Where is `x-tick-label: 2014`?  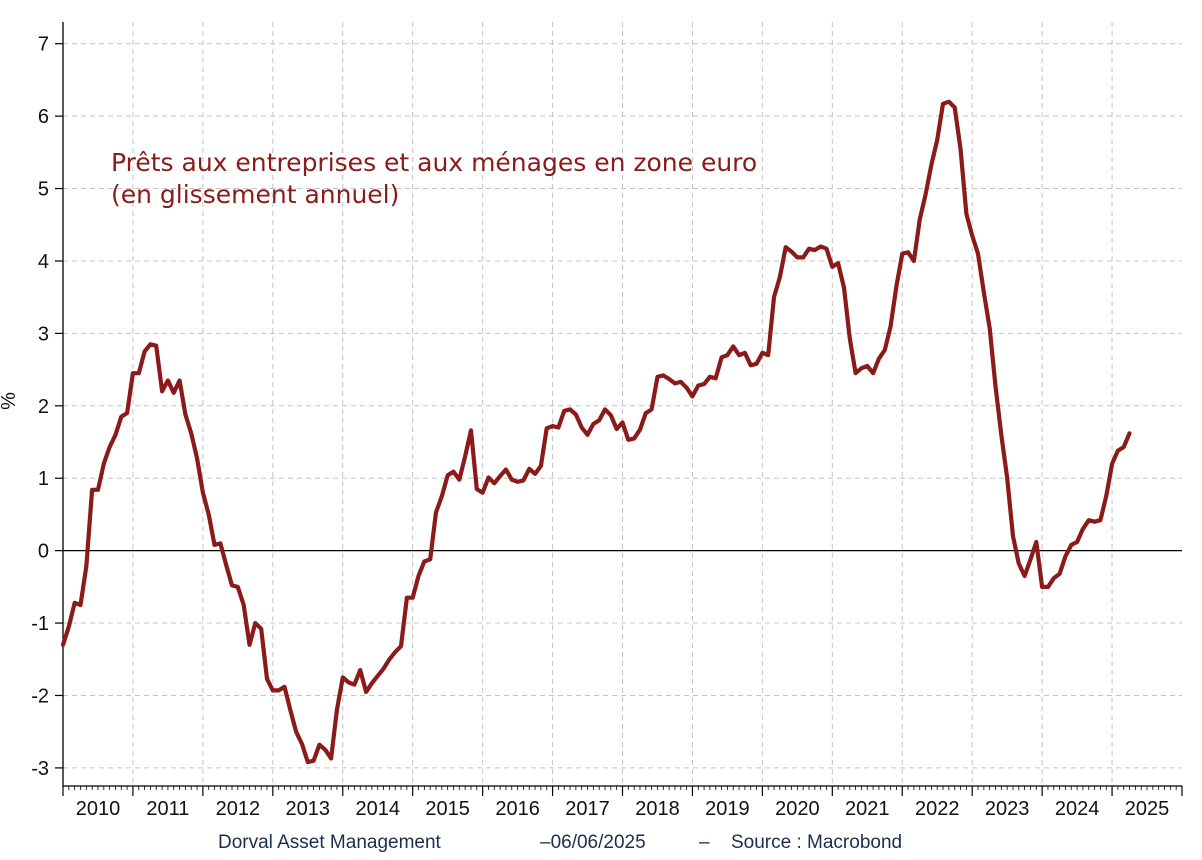 x-tick-label: 2014 is located at coordinates (377, 809).